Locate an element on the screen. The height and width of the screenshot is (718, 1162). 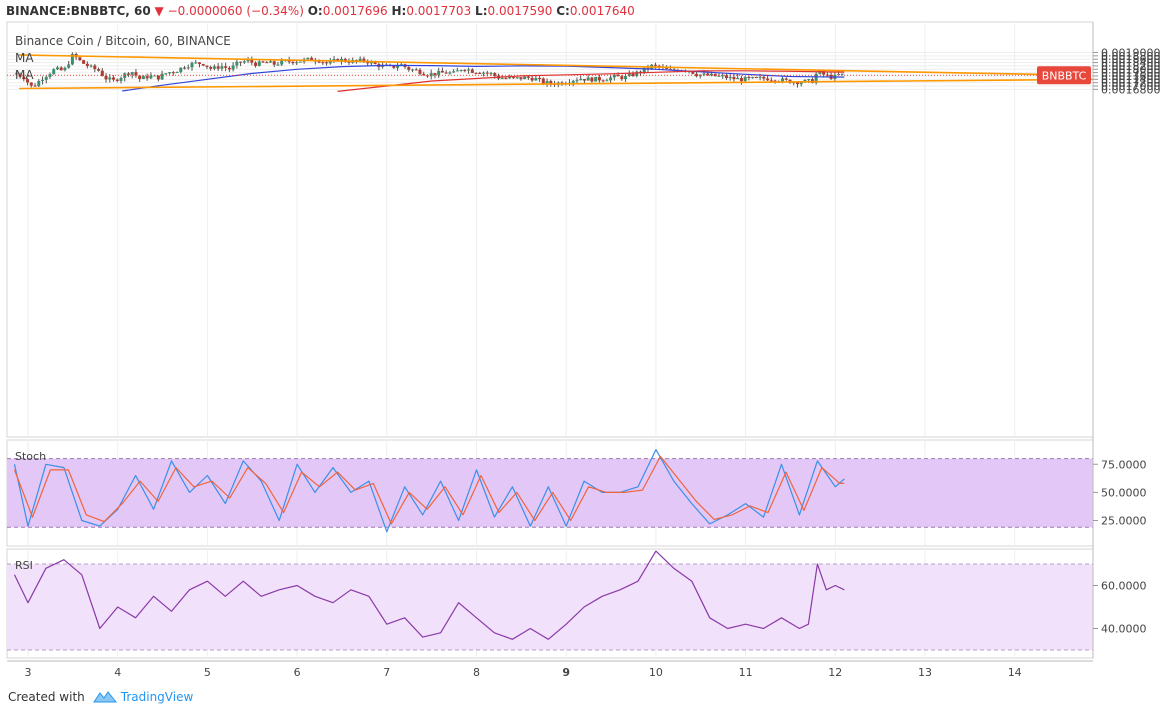
rsi-label: RSI is located at coordinates (24, 565).